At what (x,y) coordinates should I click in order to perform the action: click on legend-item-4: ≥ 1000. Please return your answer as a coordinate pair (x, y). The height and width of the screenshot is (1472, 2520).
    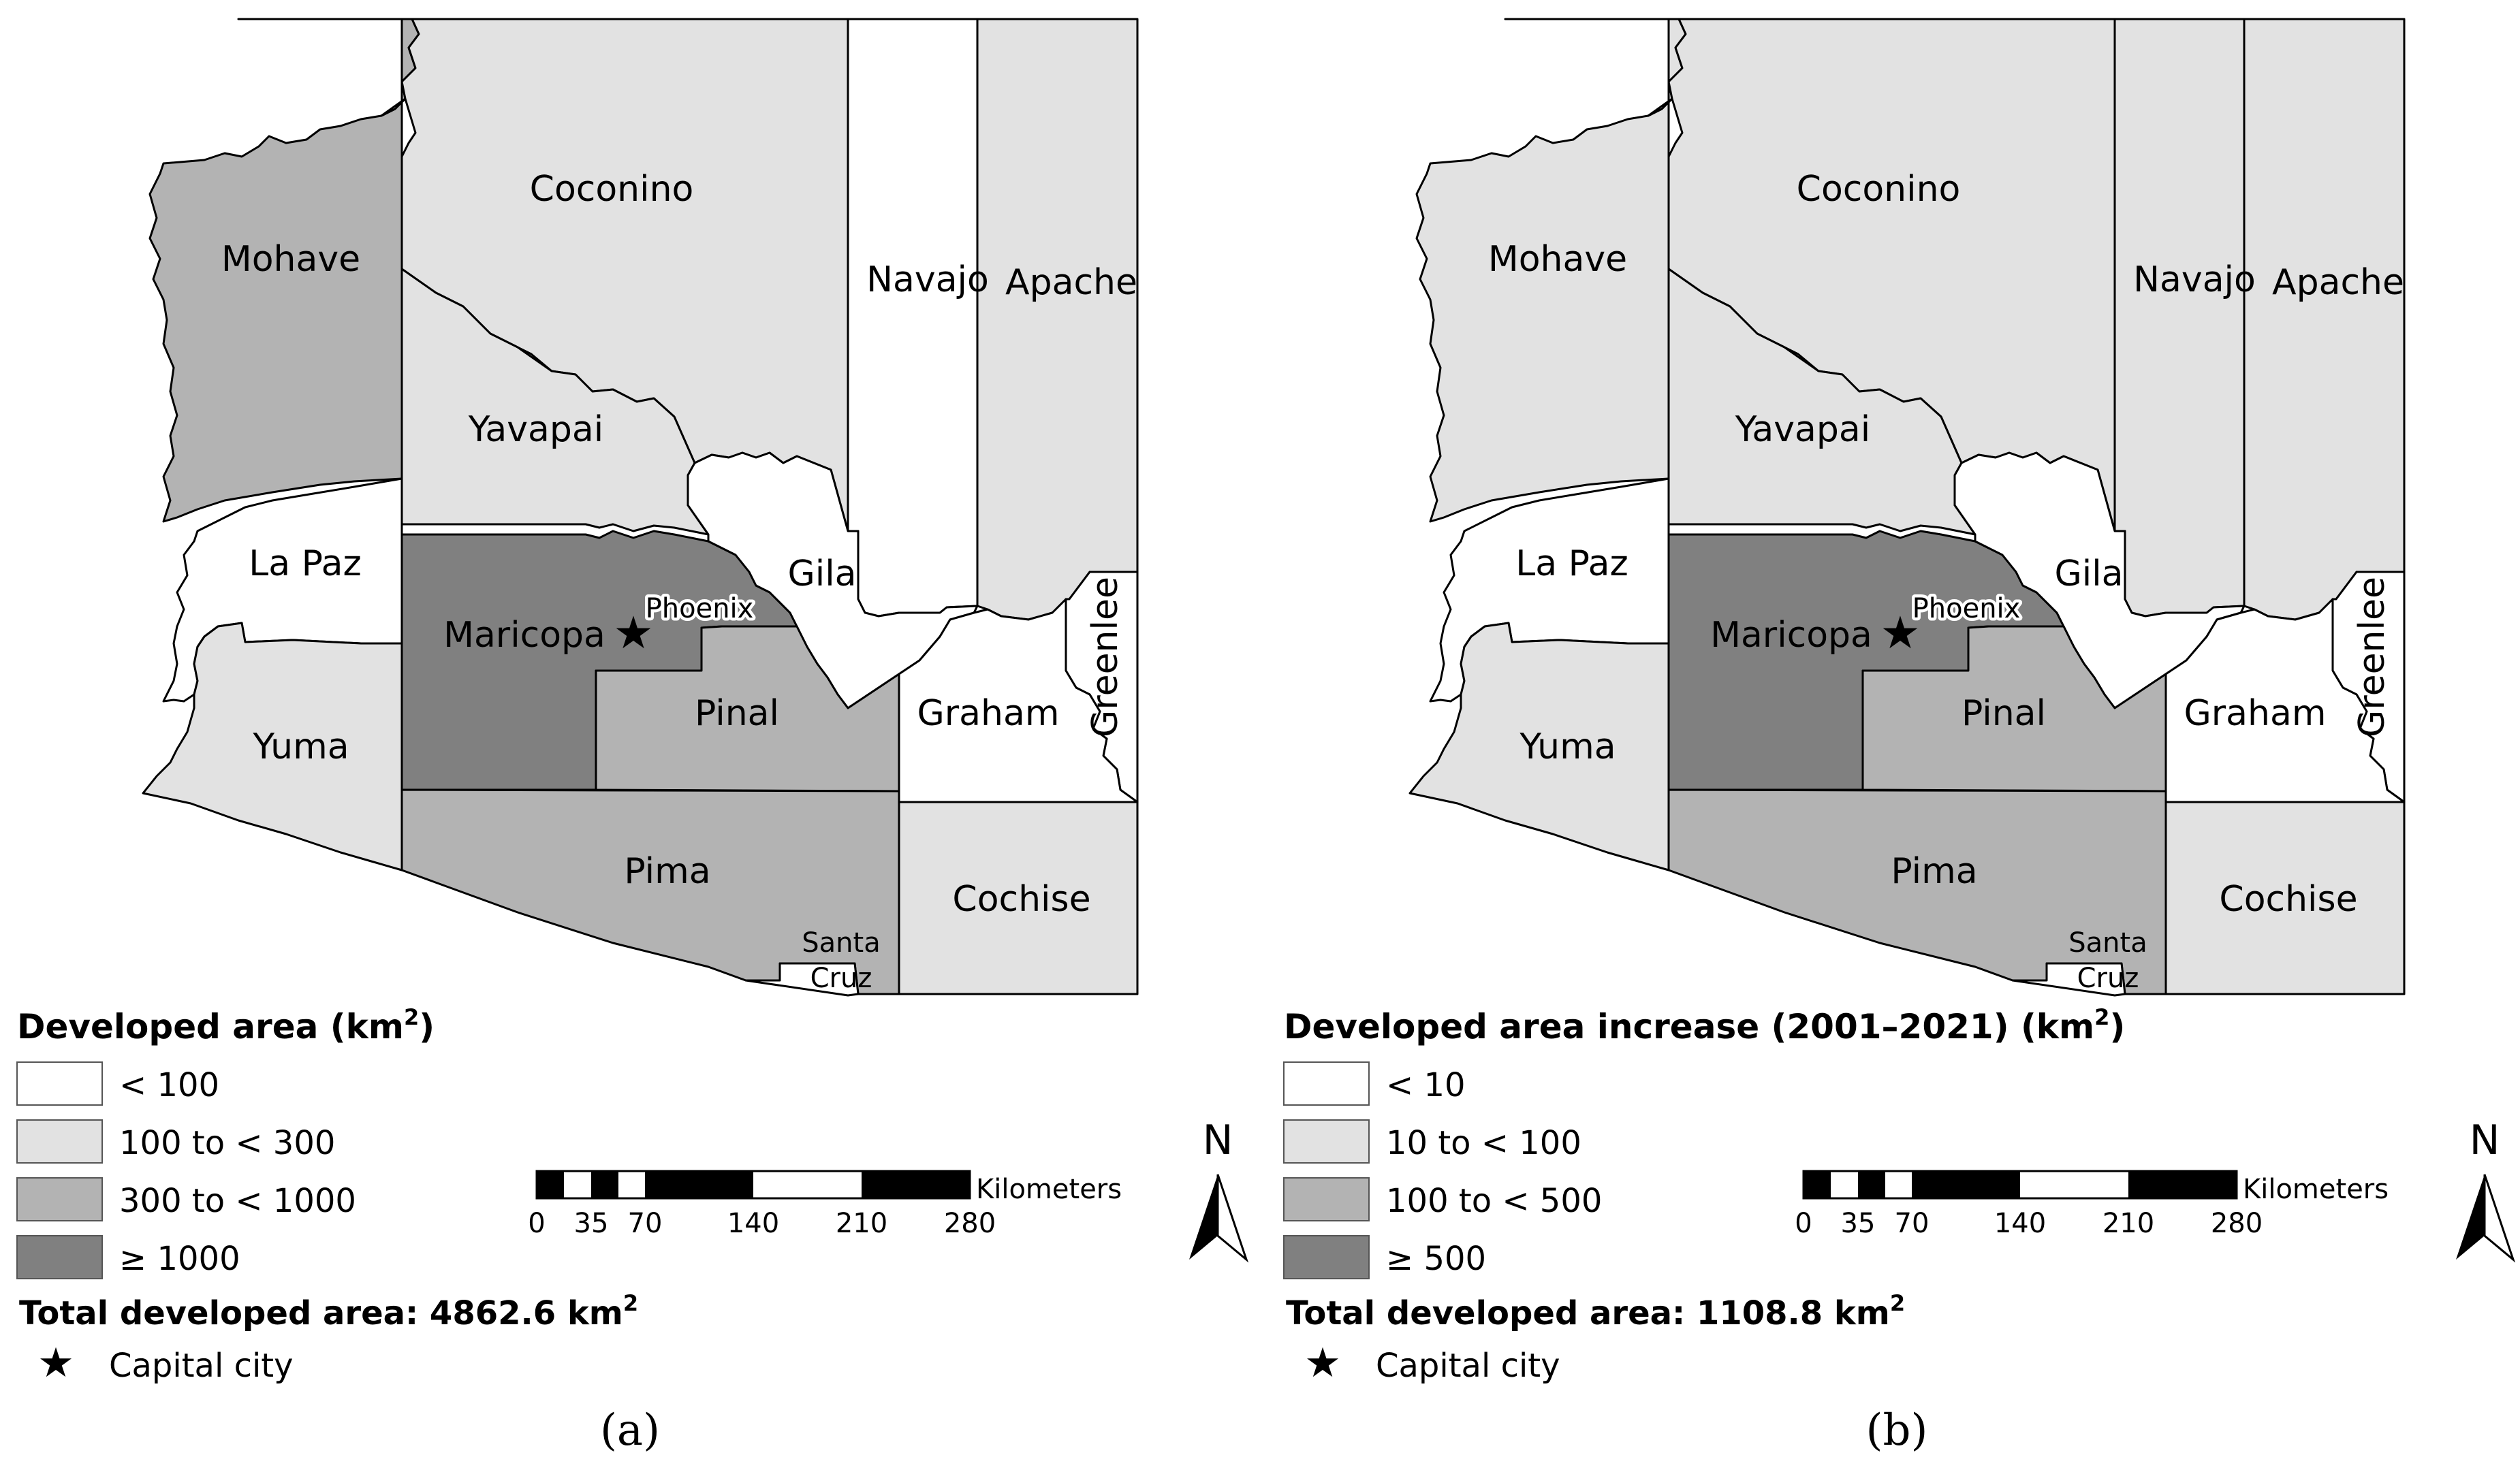
    Looking at the image, I should click on (179, 1259).